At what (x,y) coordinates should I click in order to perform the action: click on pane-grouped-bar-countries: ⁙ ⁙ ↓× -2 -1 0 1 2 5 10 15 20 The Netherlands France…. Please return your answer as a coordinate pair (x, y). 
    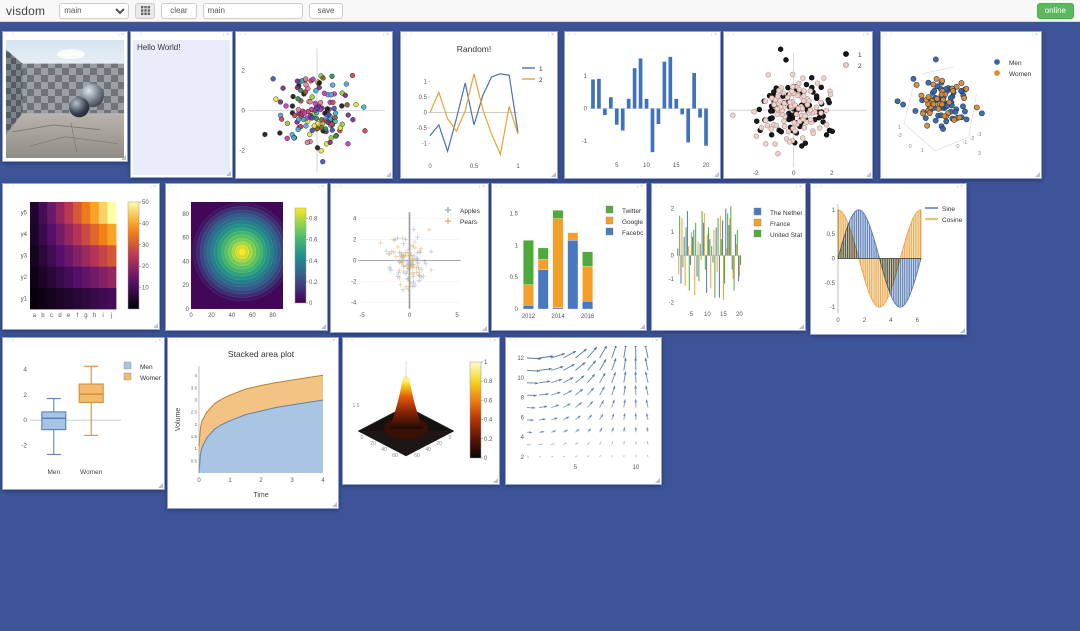
    Looking at the image, I should click on (735, 257).